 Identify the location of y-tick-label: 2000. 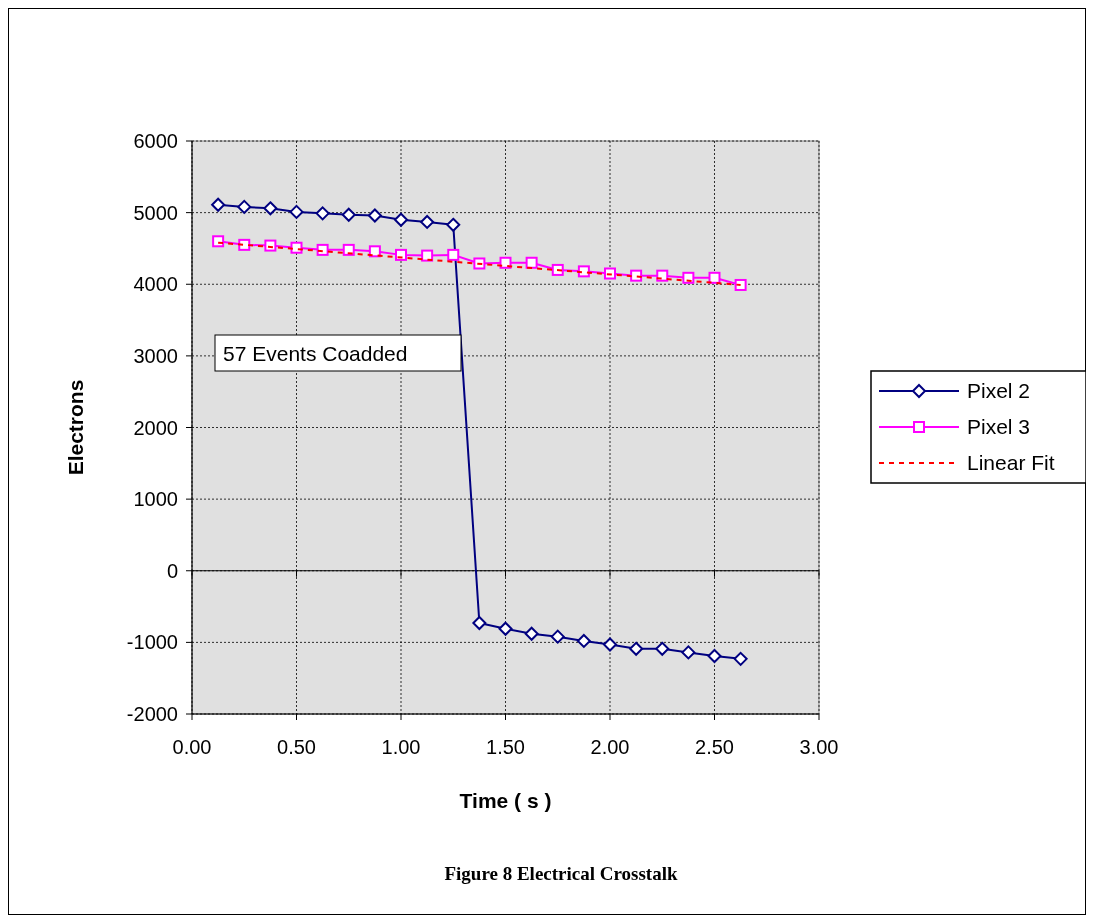
(155, 427).